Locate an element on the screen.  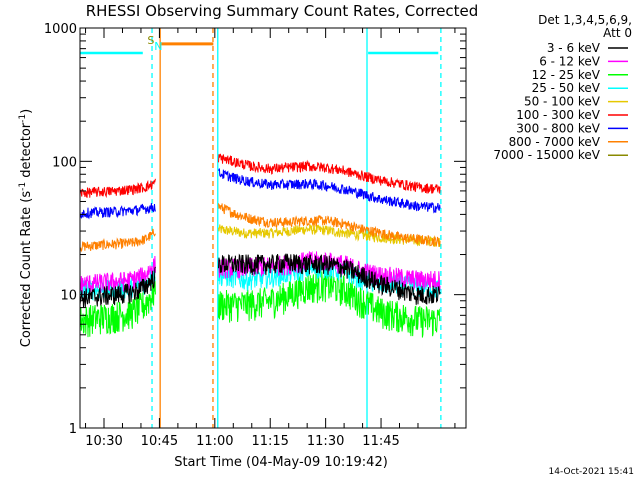
x-axis-label: Start Time (04-May-09 10:19:42) is located at coordinates (281, 462).